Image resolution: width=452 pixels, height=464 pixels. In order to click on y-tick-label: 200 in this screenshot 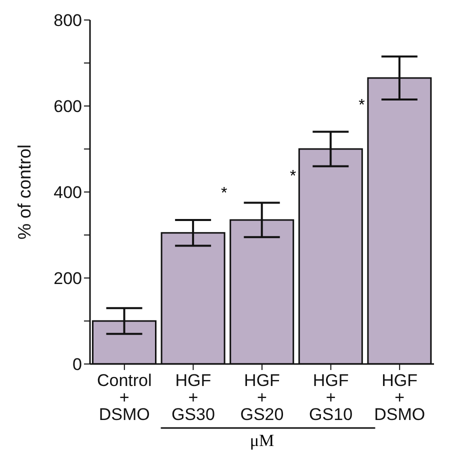, I will do `click(68, 278)`.